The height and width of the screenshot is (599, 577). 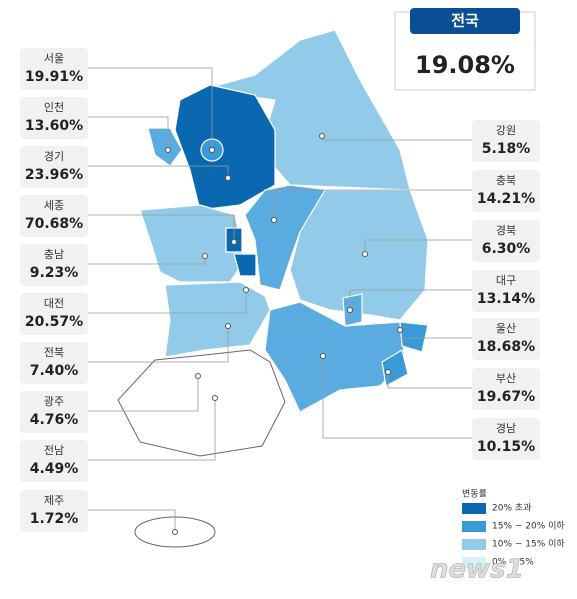 I want to click on jeonnam, so click(x=201, y=403).